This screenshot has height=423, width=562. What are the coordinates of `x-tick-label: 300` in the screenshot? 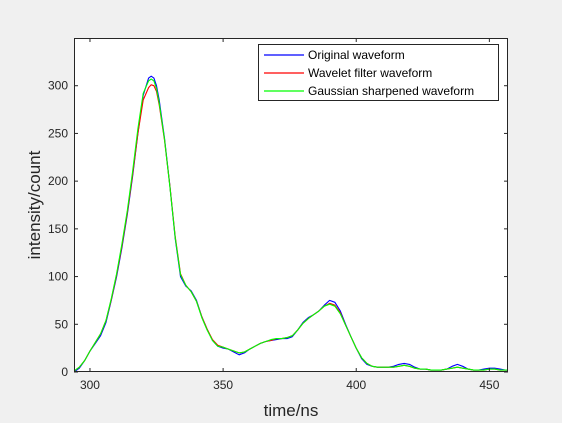 It's located at (90, 385).